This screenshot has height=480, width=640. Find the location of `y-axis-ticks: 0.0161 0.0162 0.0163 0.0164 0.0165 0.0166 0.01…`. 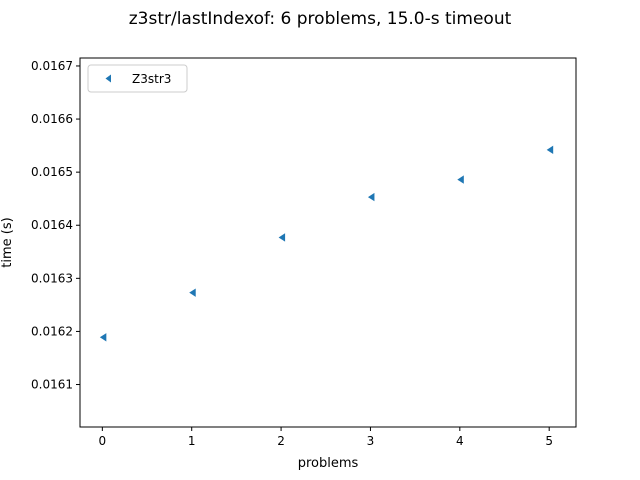

y-axis-ticks: 0.0161 0.0162 0.0163 0.0164 0.0165 0.0166 0.01… is located at coordinates (55, 225).